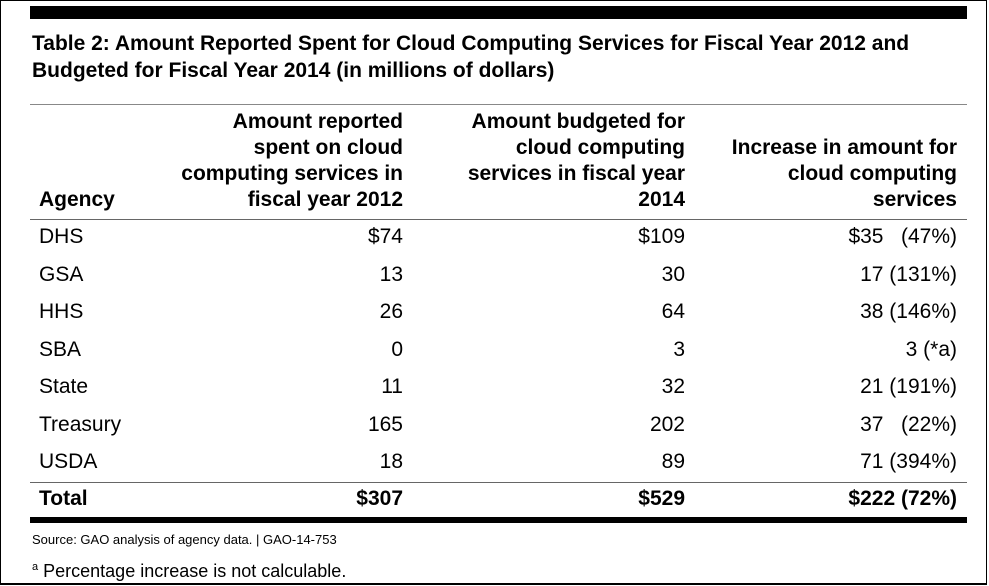 This screenshot has width=989, height=586. I want to click on row-increase: 21 (191%), so click(908, 386).